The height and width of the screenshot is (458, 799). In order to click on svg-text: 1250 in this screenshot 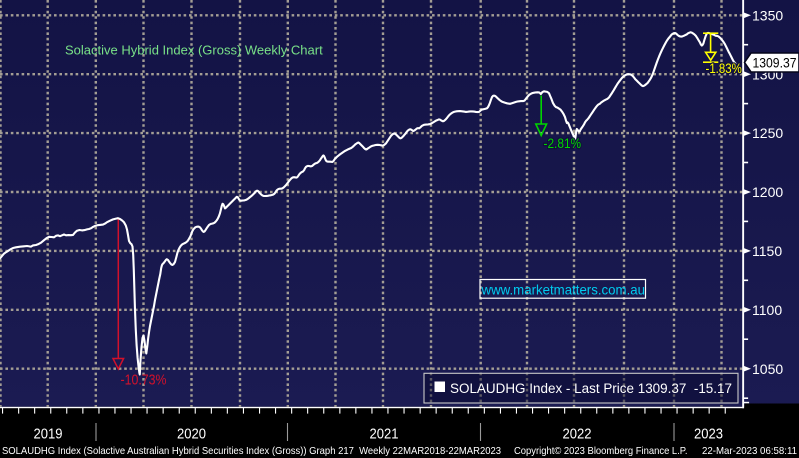, I will do `click(767, 133)`.